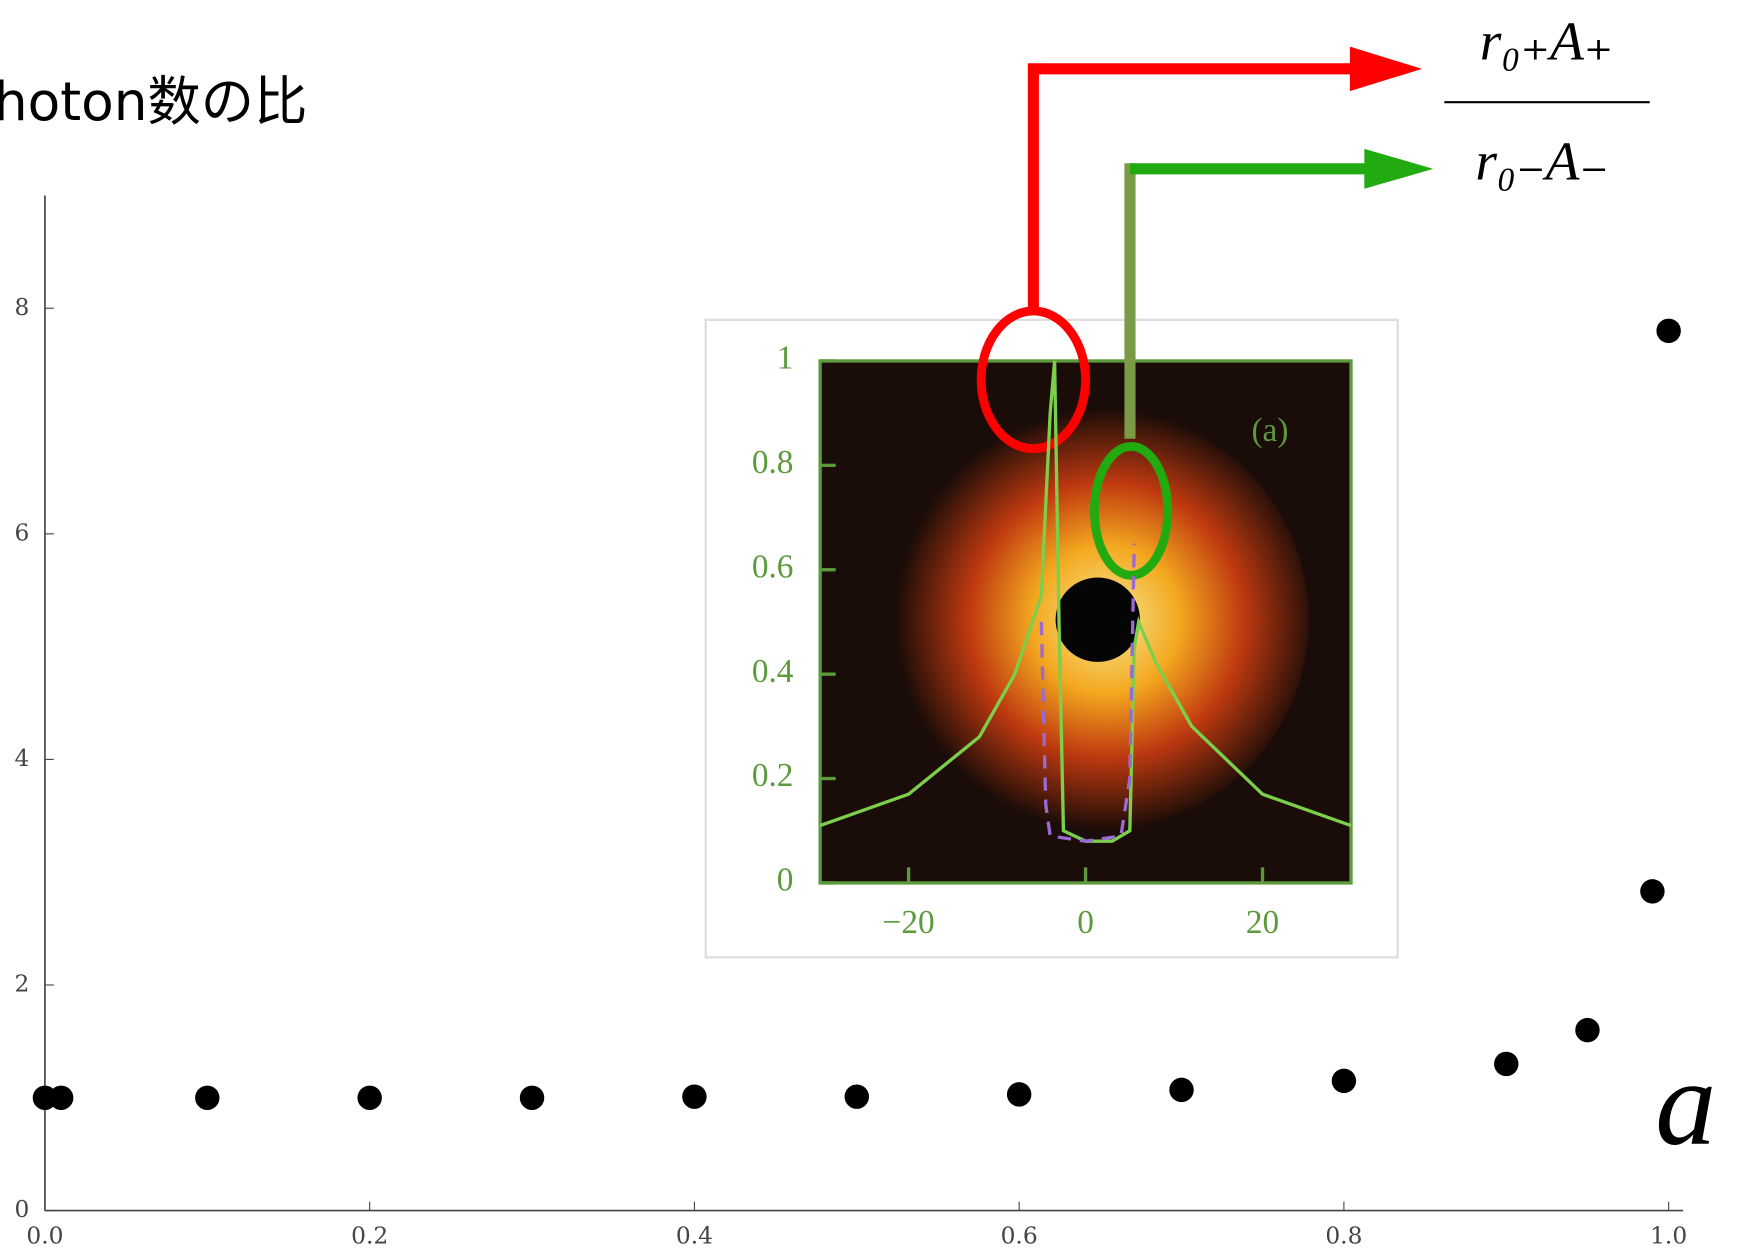 This screenshot has width=1738, height=1255. I want to click on x-tick-label: 0.6, so click(1019, 1236).